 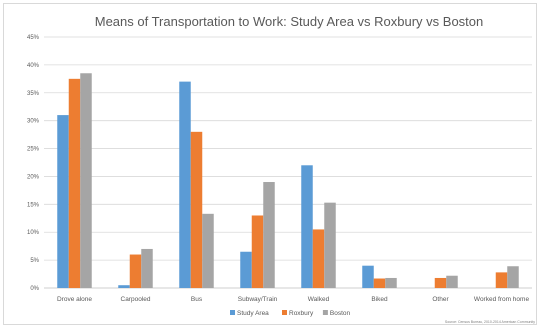 What do you see at coordinates (440, 299) in the screenshot?
I see `x-category-label: Other` at bounding box center [440, 299].